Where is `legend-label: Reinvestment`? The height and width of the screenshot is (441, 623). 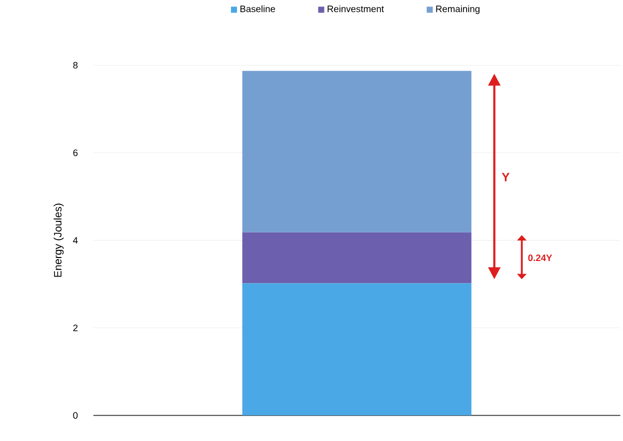
legend-label: Reinvestment is located at coordinates (356, 8).